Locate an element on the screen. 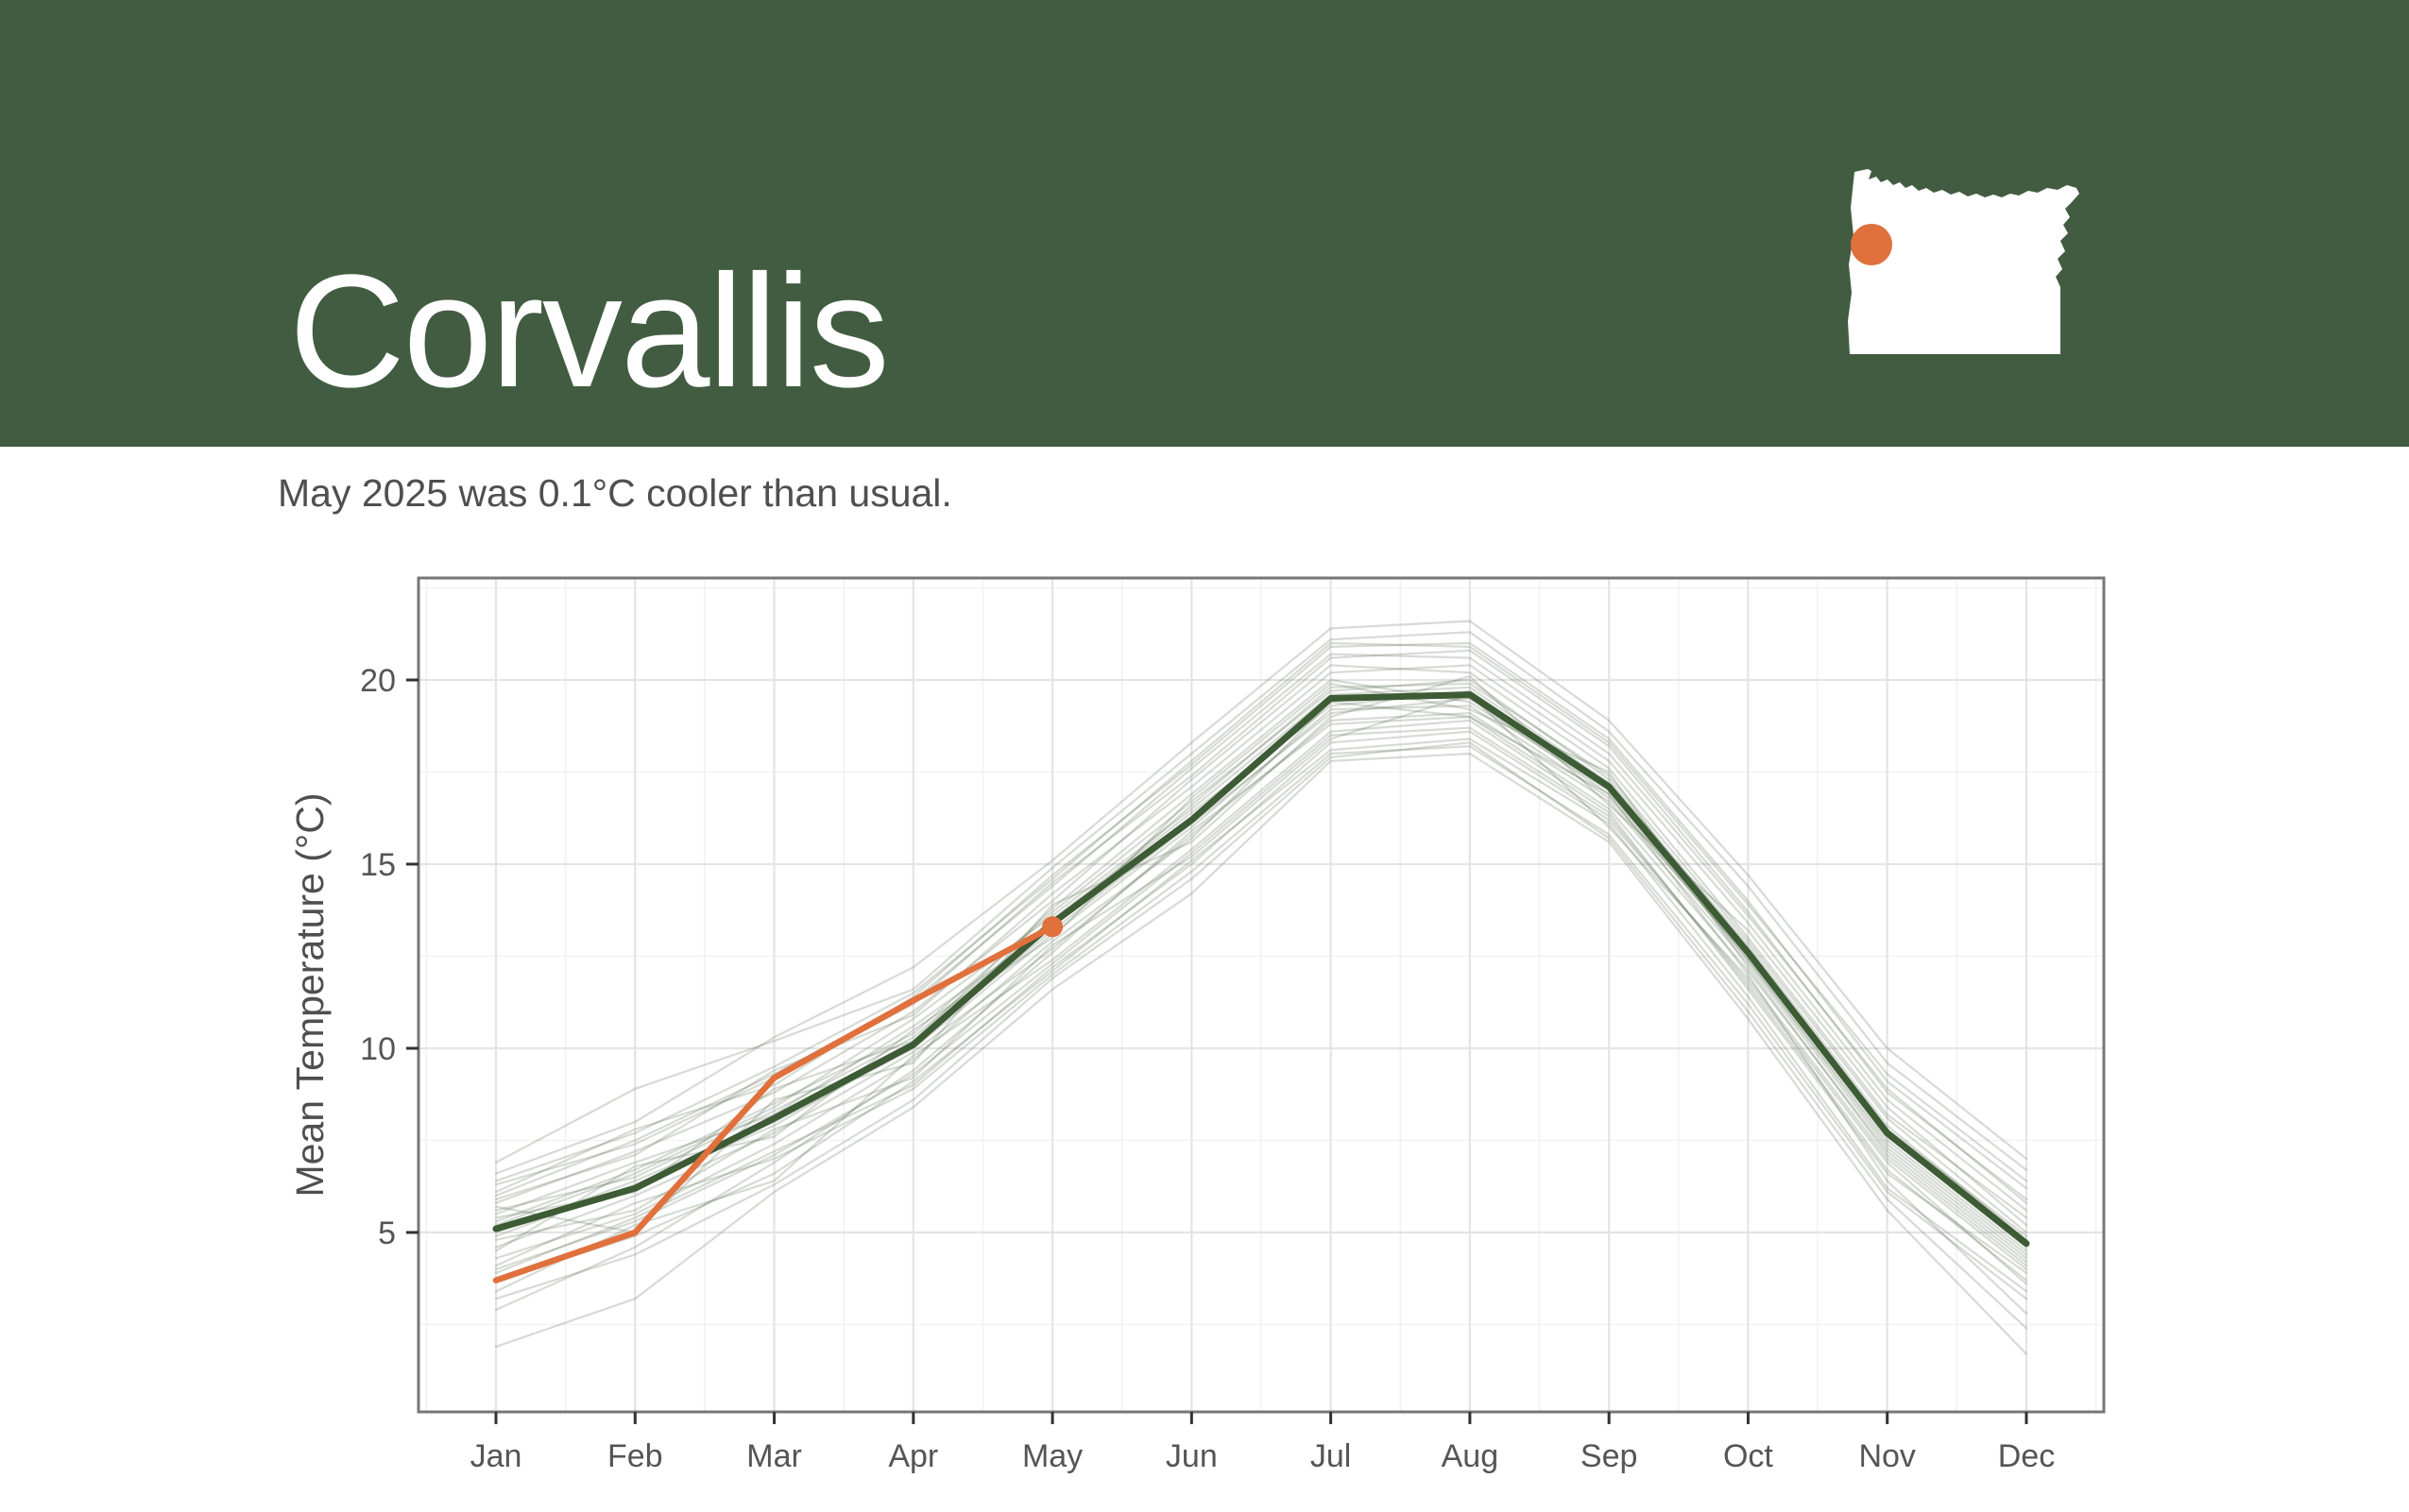 The width and height of the screenshot is (2409, 1512). chart-subtitle: May 2025 was 0.1°C cooler than usual. is located at coordinates (615, 493).